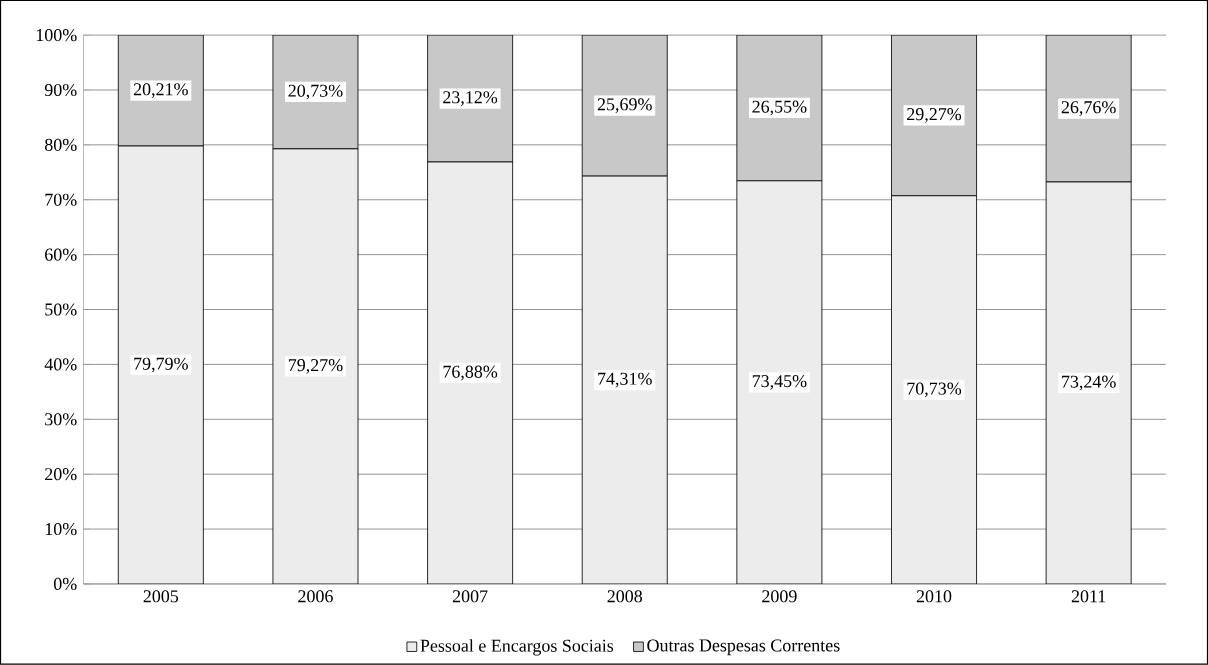 The image size is (1208, 665). I want to click on data-label: 73,45%, so click(779, 382).